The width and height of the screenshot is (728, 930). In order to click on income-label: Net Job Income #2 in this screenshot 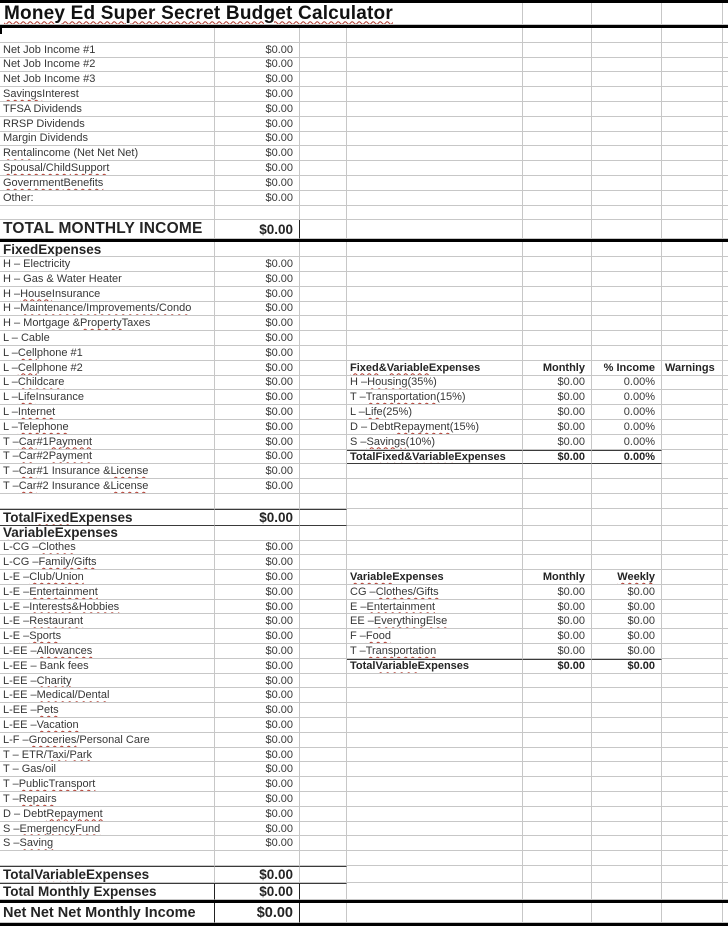, I will do `click(107, 65)`.